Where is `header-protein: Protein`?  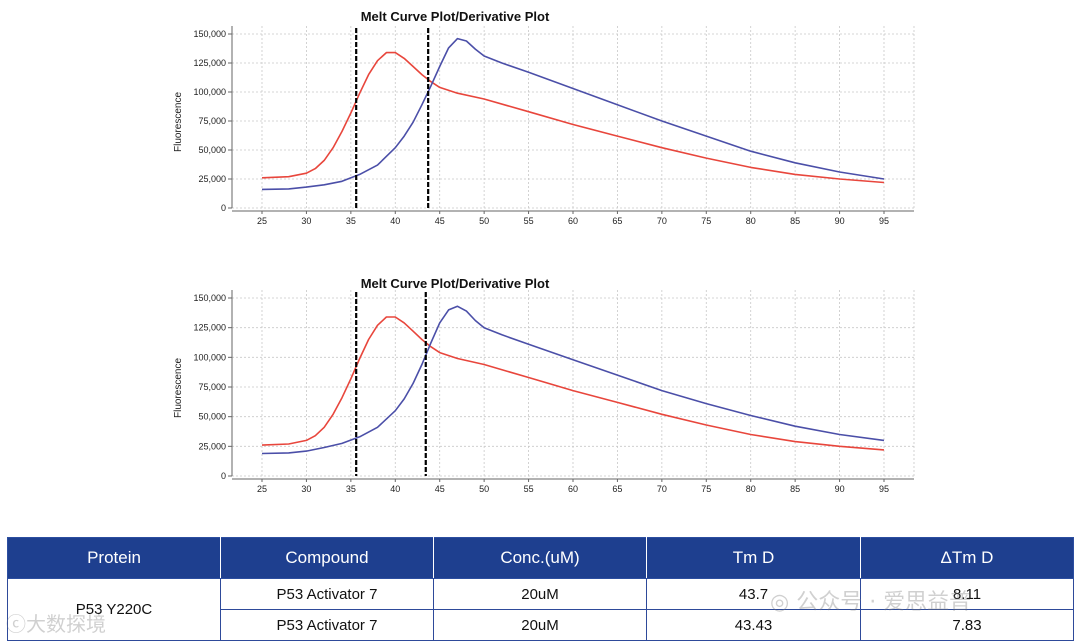
header-protein: Protein is located at coordinates (114, 558).